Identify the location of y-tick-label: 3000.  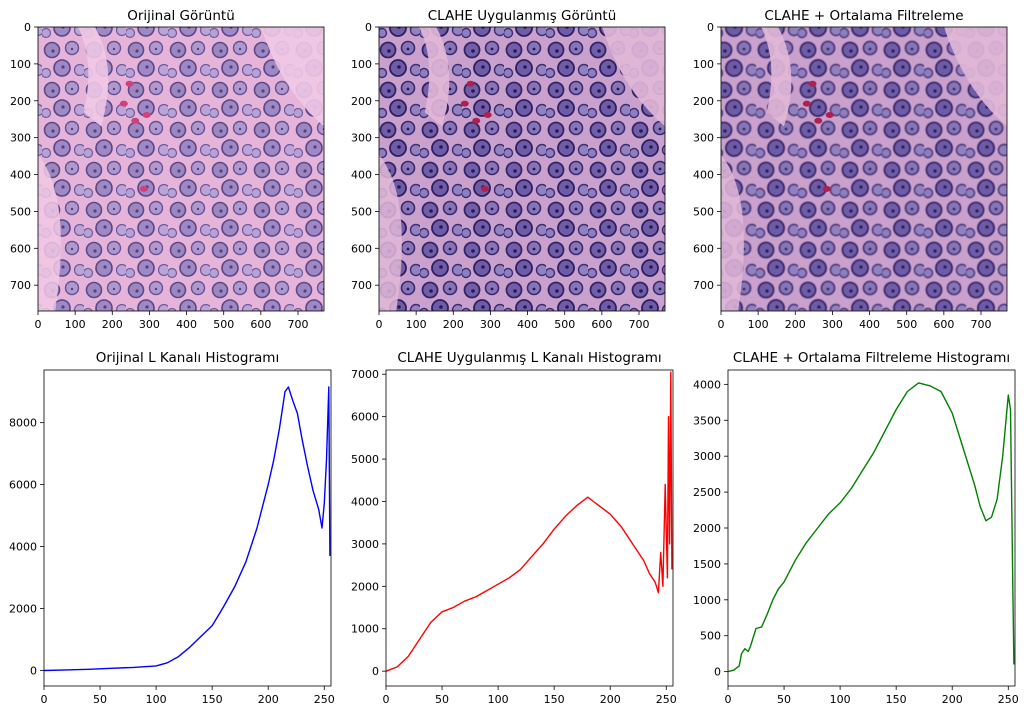
(365, 544).